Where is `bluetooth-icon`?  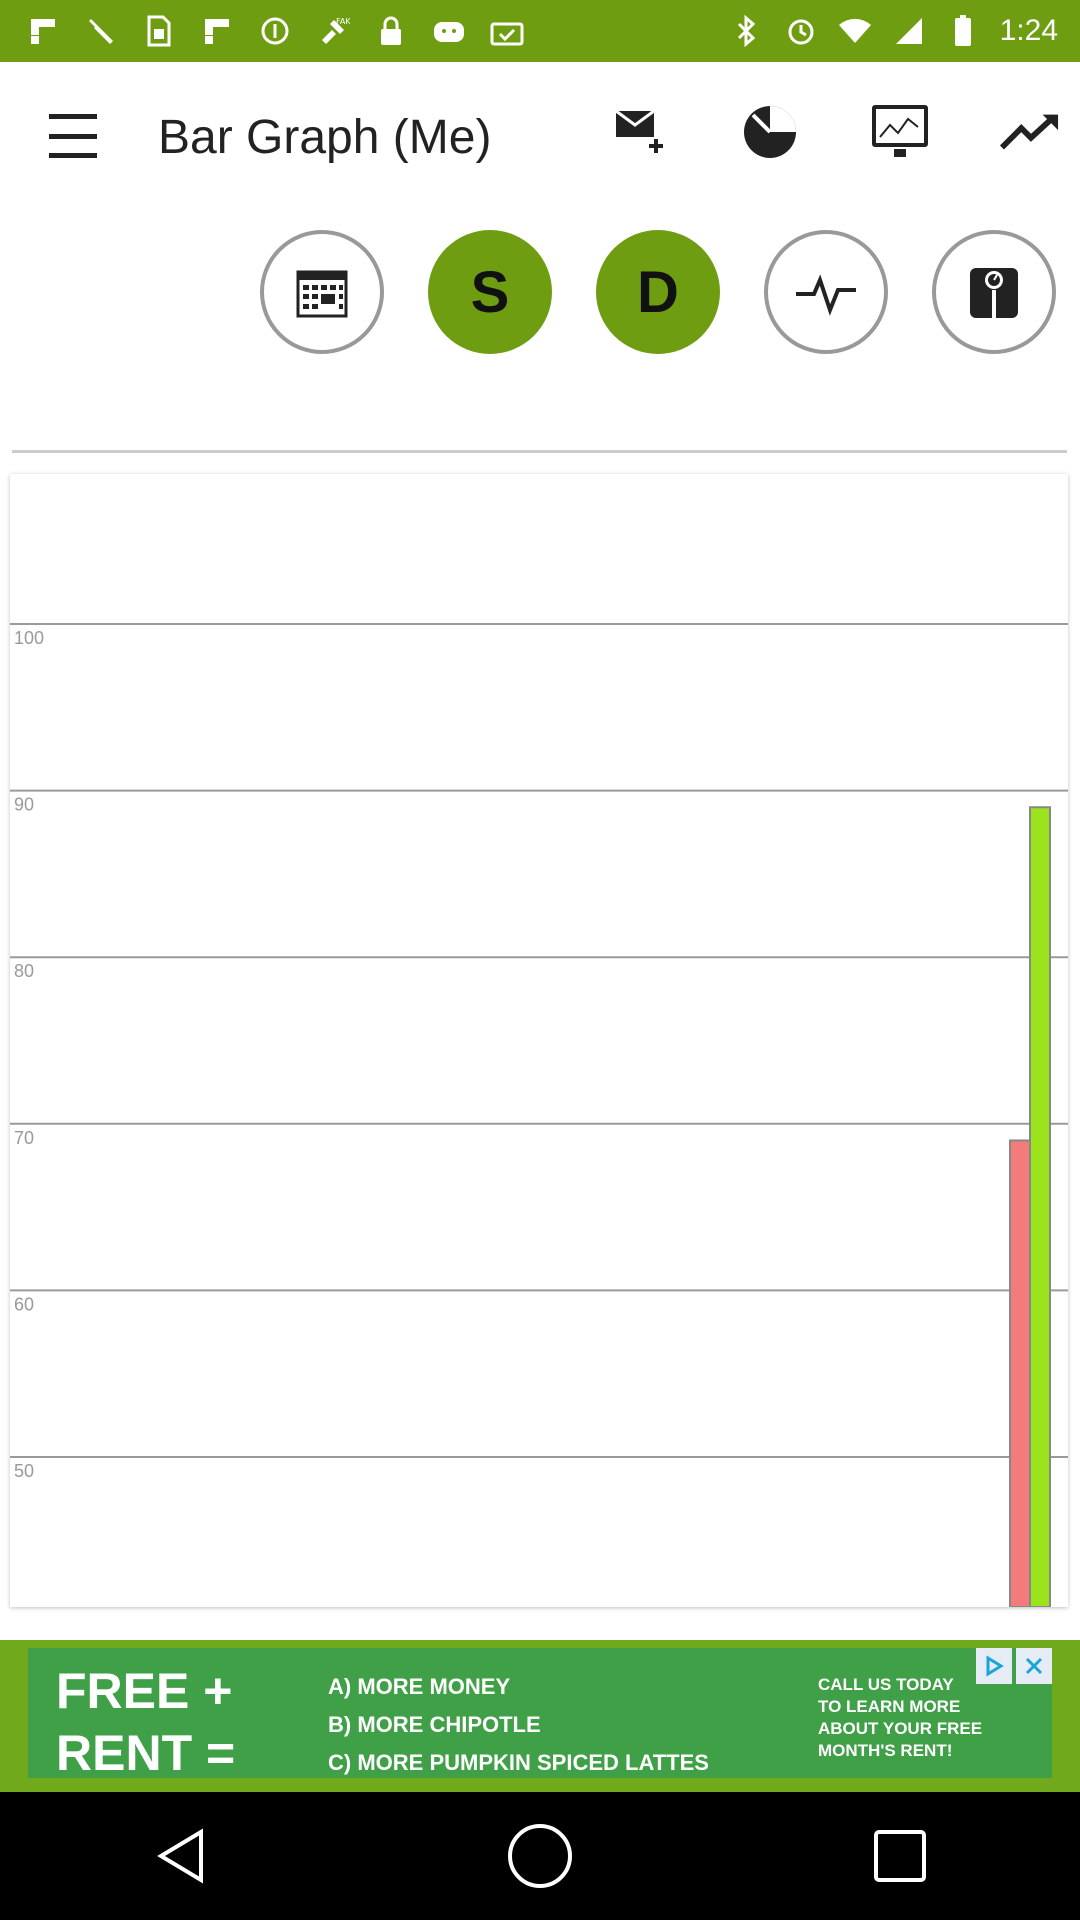 bluetooth-icon is located at coordinates (747, 31).